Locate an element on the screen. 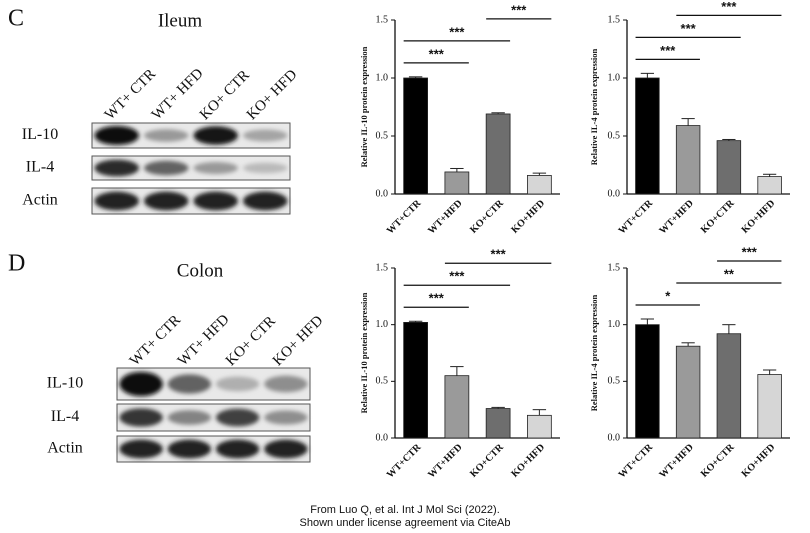 The image size is (810, 533). credit: Shown under license agreement via CiteAb is located at coordinates (405, 523).